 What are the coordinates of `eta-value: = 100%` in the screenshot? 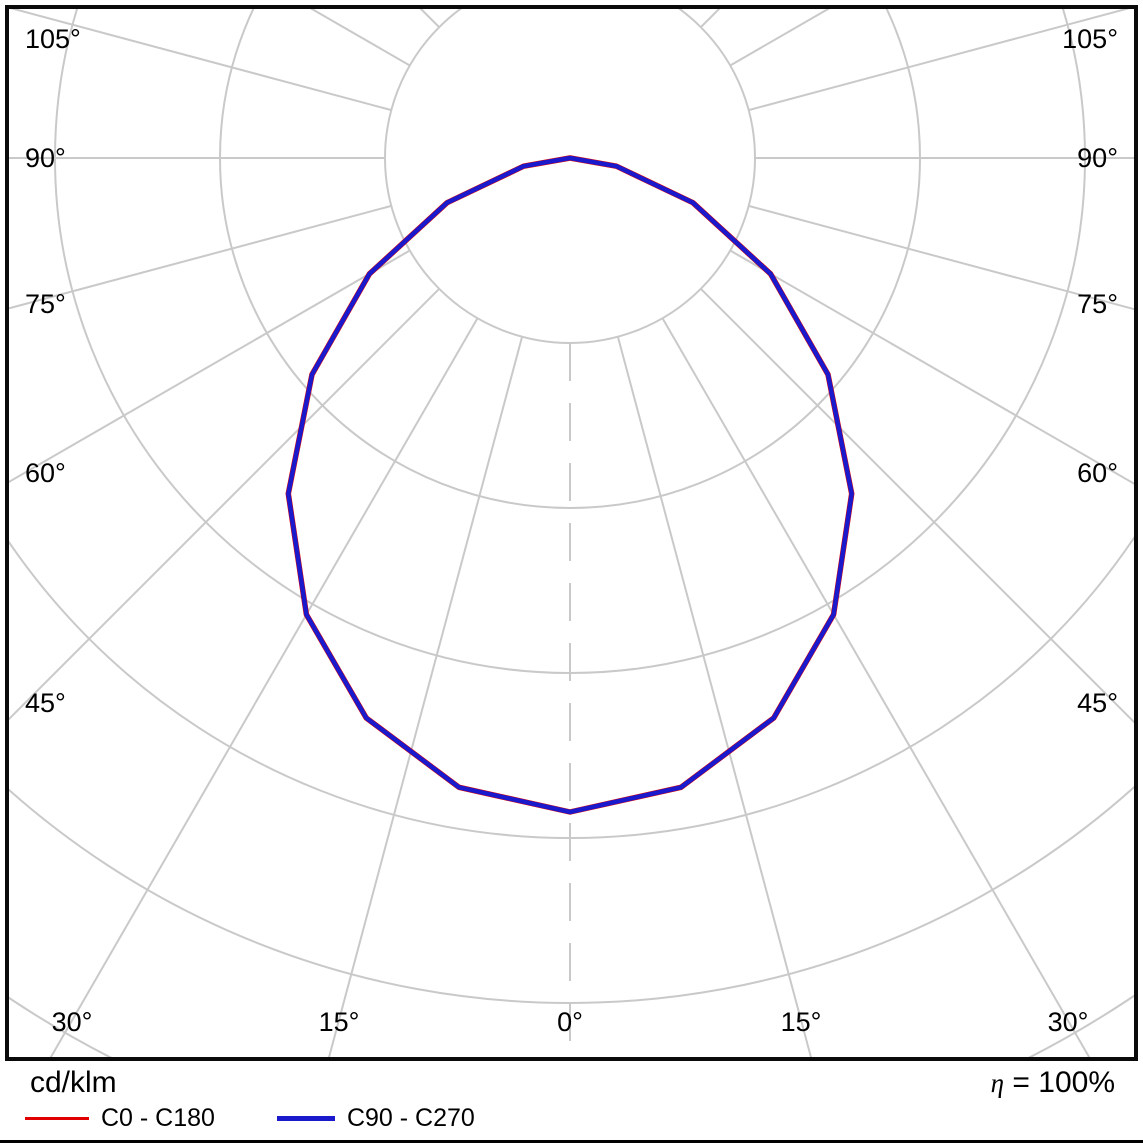 It's located at (1059, 1082).